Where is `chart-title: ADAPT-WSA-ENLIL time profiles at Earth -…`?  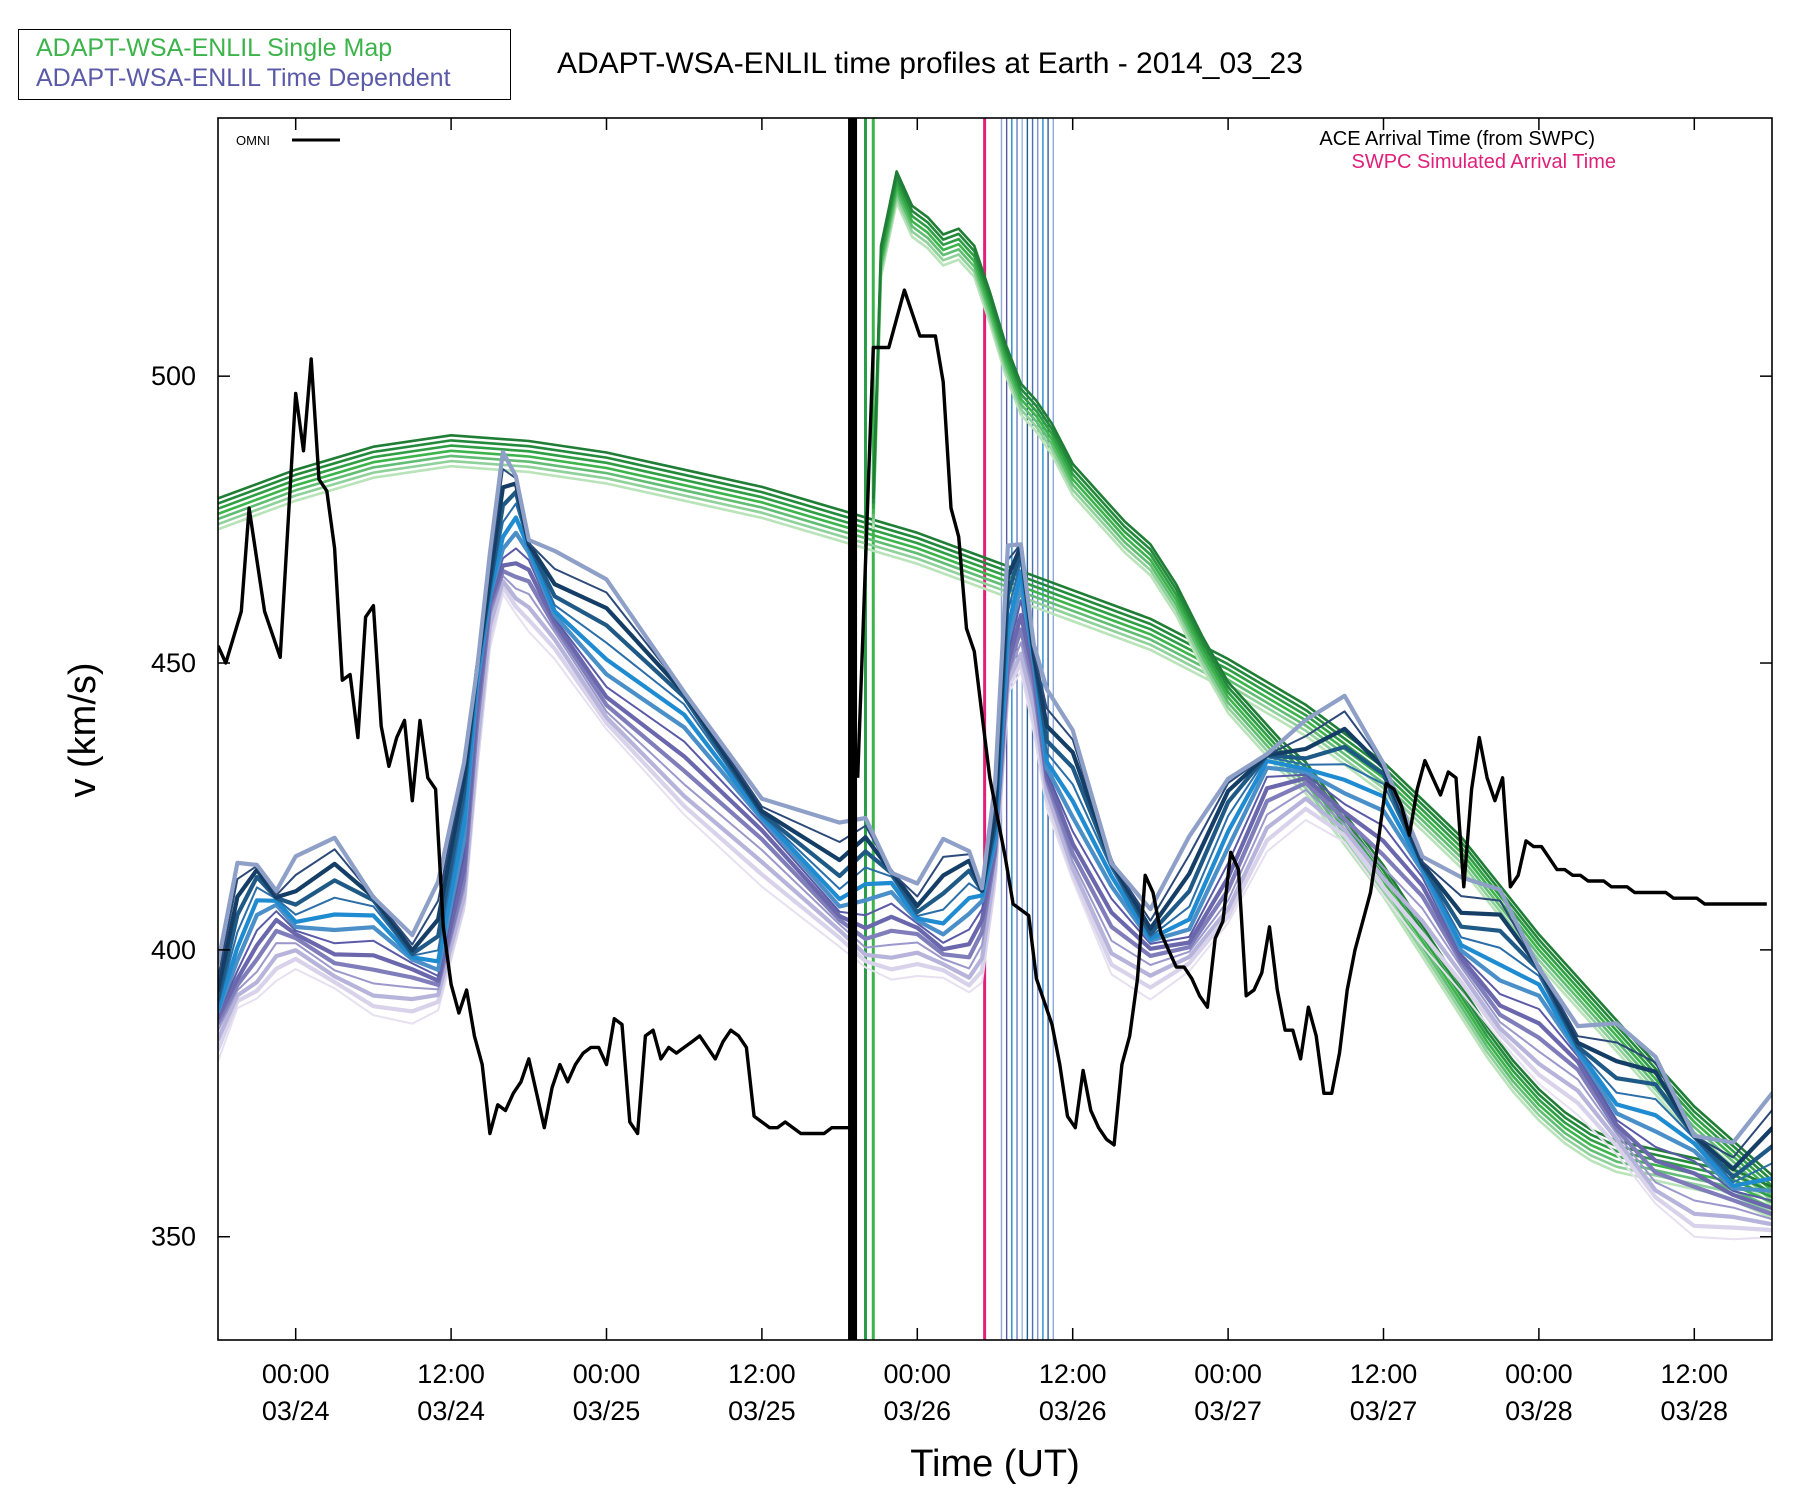 chart-title: ADAPT-WSA-ENLIL time profiles at Earth -… is located at coordinates (930, 63).